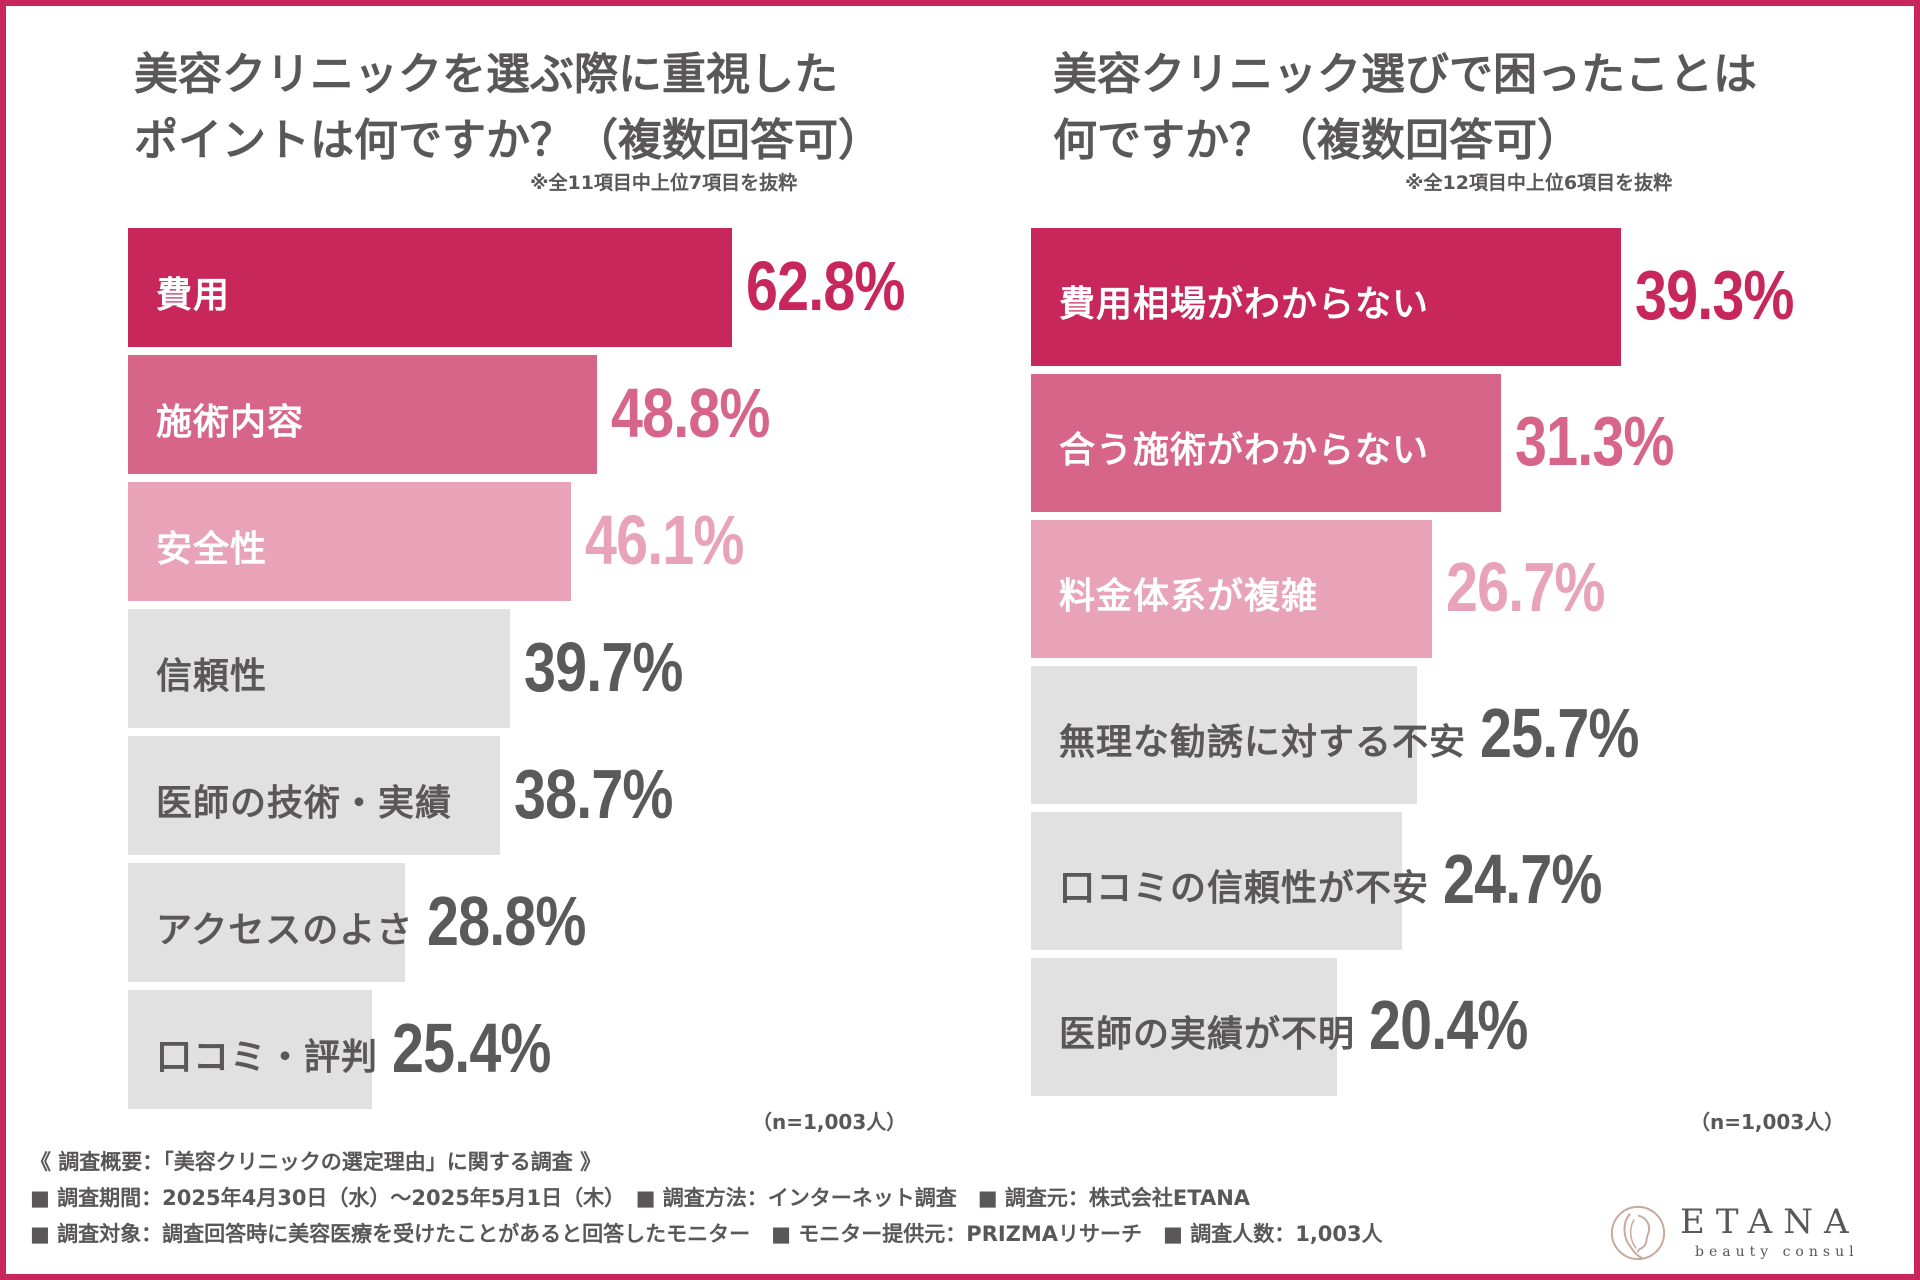 The image size is (1920, 1280). Describe the element at coordinates (1714, 295) in the screenshot. I see `bar-value-label: 39.3%` at that location.